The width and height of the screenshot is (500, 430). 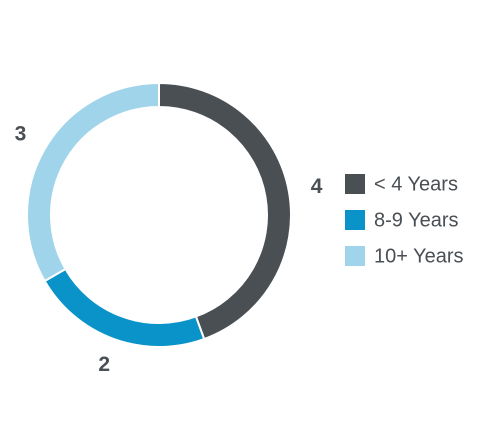 What do you see at coordinates (416, 220) in the screenshot?
I see `legend-label: 8-9 Years` at bounding box center [416, 220].